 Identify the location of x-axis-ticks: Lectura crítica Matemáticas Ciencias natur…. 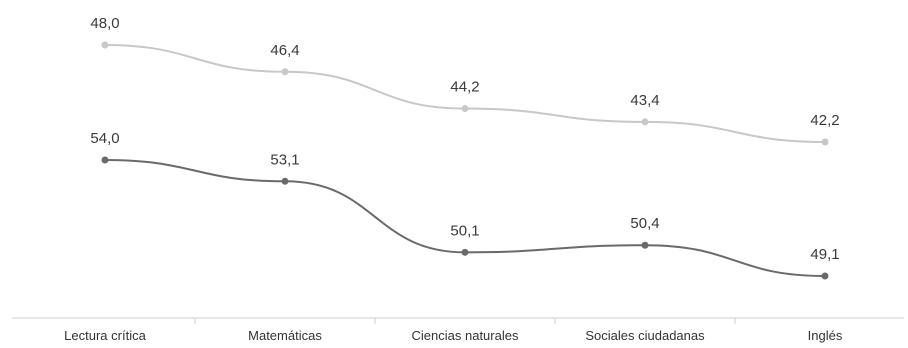
(453, 330).